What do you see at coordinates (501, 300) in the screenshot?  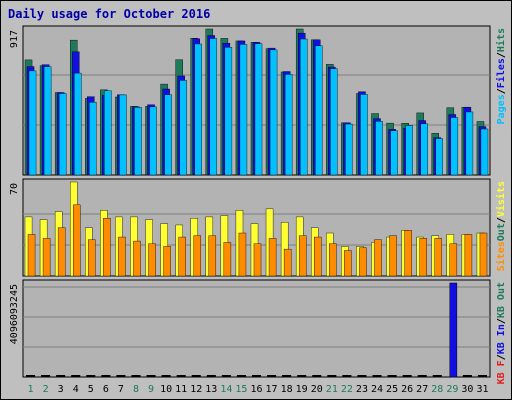 I see `legend-entry: KB Out` at bounding box center [501, 300].